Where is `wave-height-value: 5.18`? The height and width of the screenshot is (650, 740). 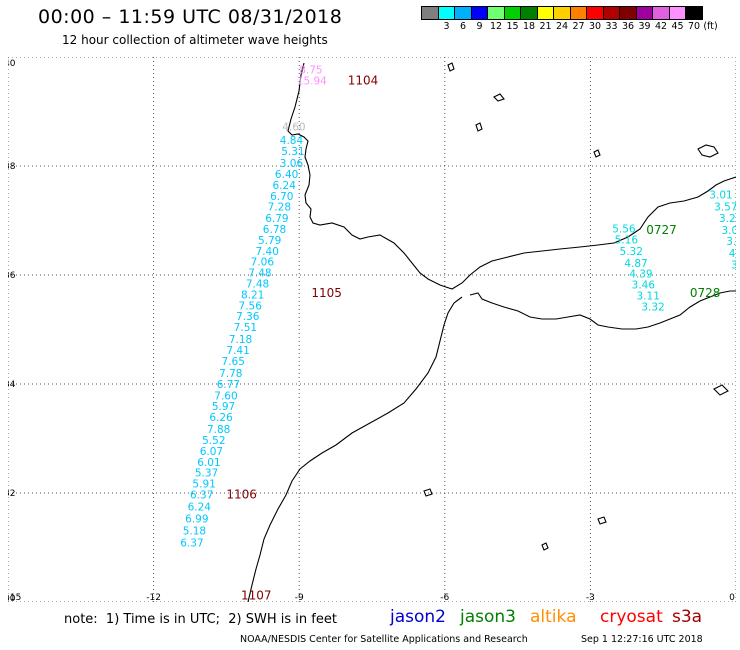
wave-height-value: 5.18 is located at coordinates (194, 531).